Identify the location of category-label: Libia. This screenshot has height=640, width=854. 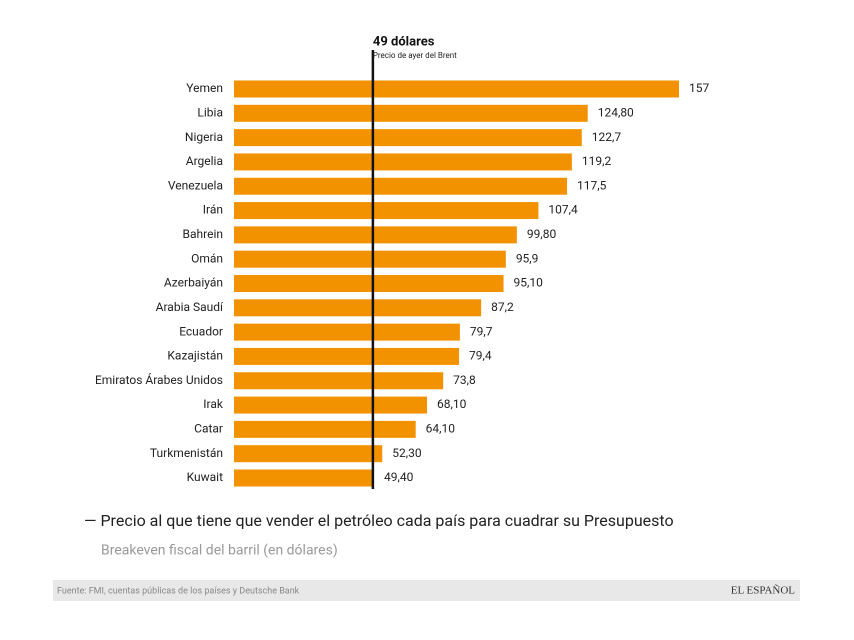
(210, 112).